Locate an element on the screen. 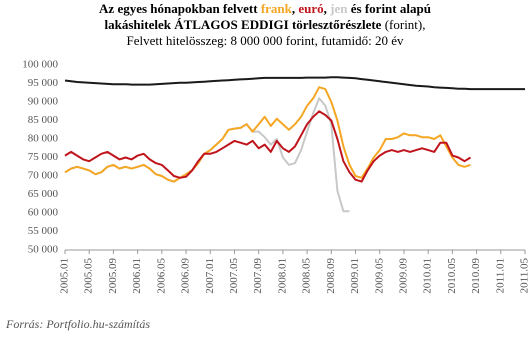 The height and width of the screenshot is (342, 531). y-tick-label: 90 000 is located at coordinates (43, 102).